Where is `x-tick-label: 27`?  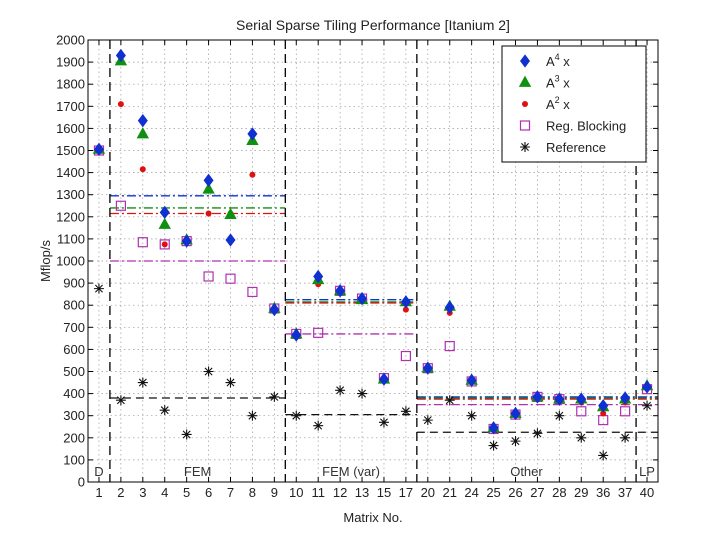 x-tick-label: 27 is located at coordinates (537, 492).